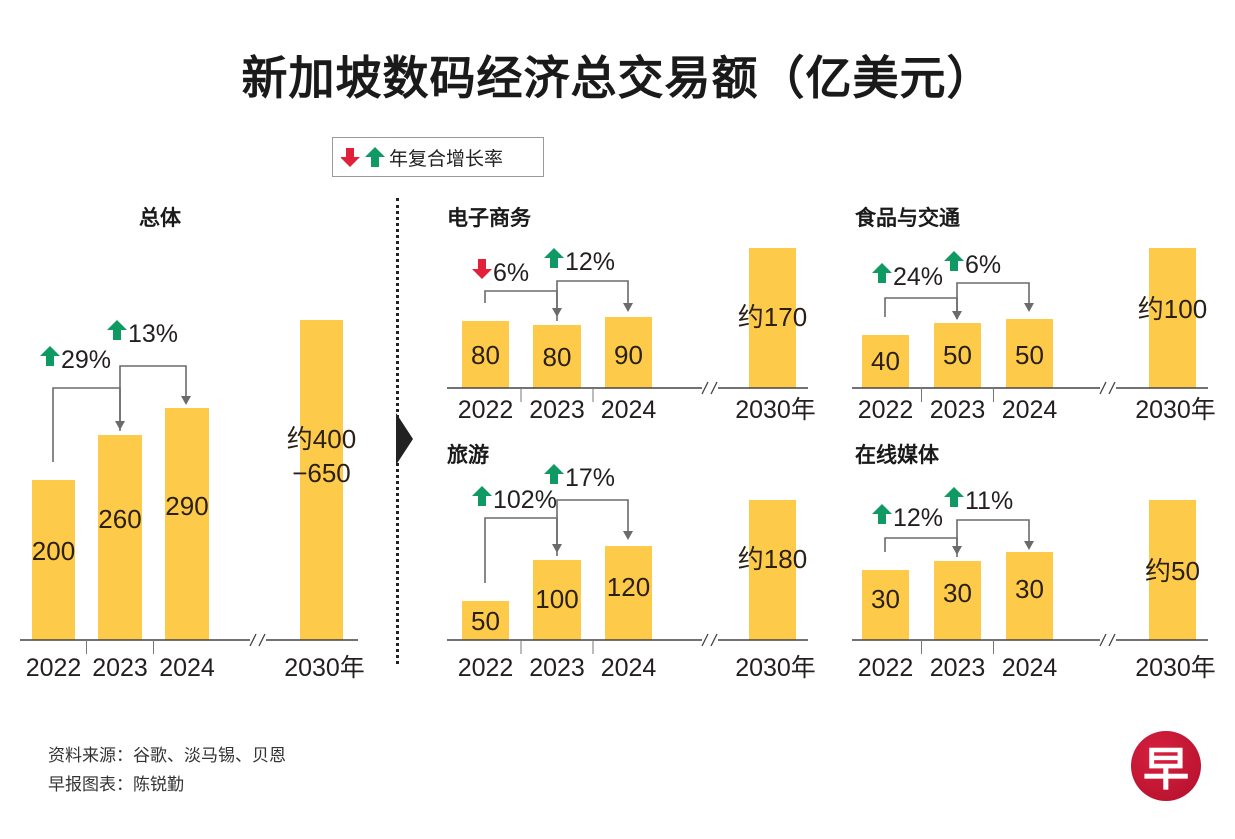  What do you see at coordinates (1034, 562) in the screenshot?
I see `chart-panel-4: 在线媒体 30 2022 30 2023 30 2024 约50 2030年 12% 11%` at bounding box center [1034, 562].